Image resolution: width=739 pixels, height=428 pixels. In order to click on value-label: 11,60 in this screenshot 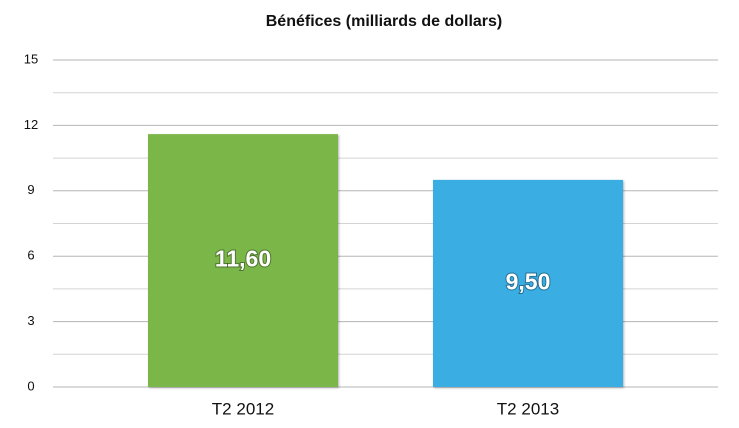, I will do `click(243, 259)`.